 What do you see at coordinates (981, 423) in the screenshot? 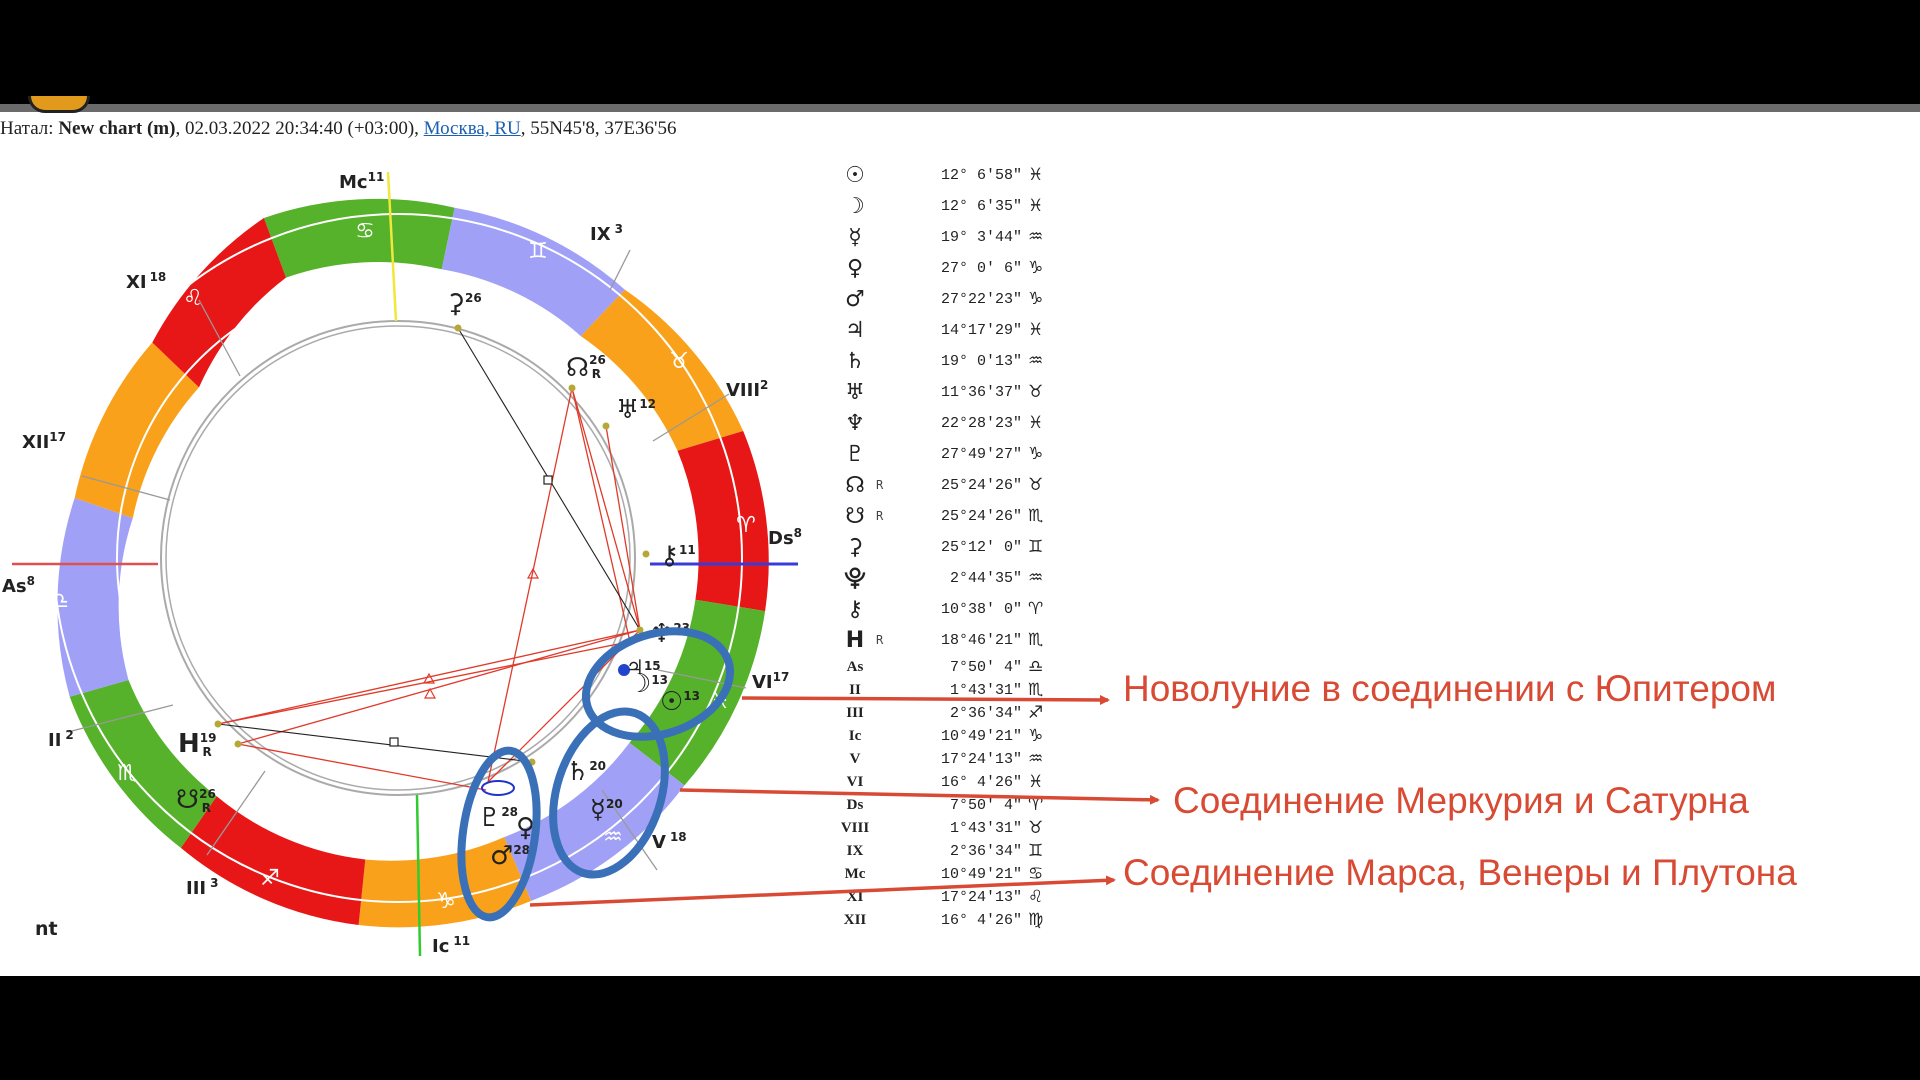
I see `position-degree: 22°28'23"` at bounding box center [981, 423].